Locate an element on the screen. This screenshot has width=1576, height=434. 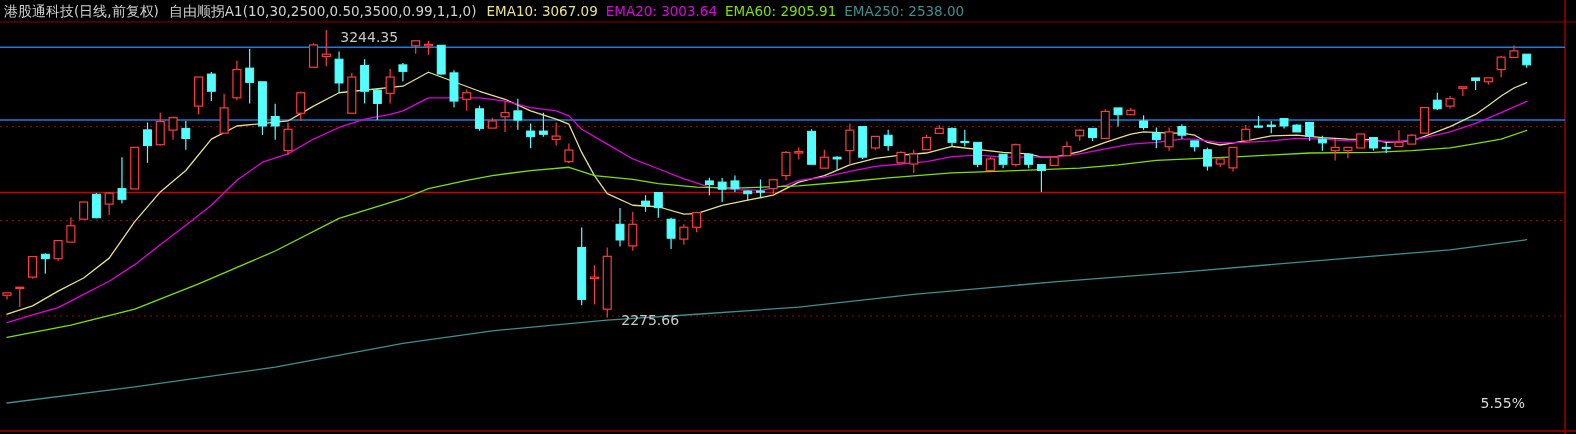
chart-subtitle: 自由顺拐A1(10,30,2500,0.50,3500,0.99,1,1,0) is located at coordinates (322, 11).